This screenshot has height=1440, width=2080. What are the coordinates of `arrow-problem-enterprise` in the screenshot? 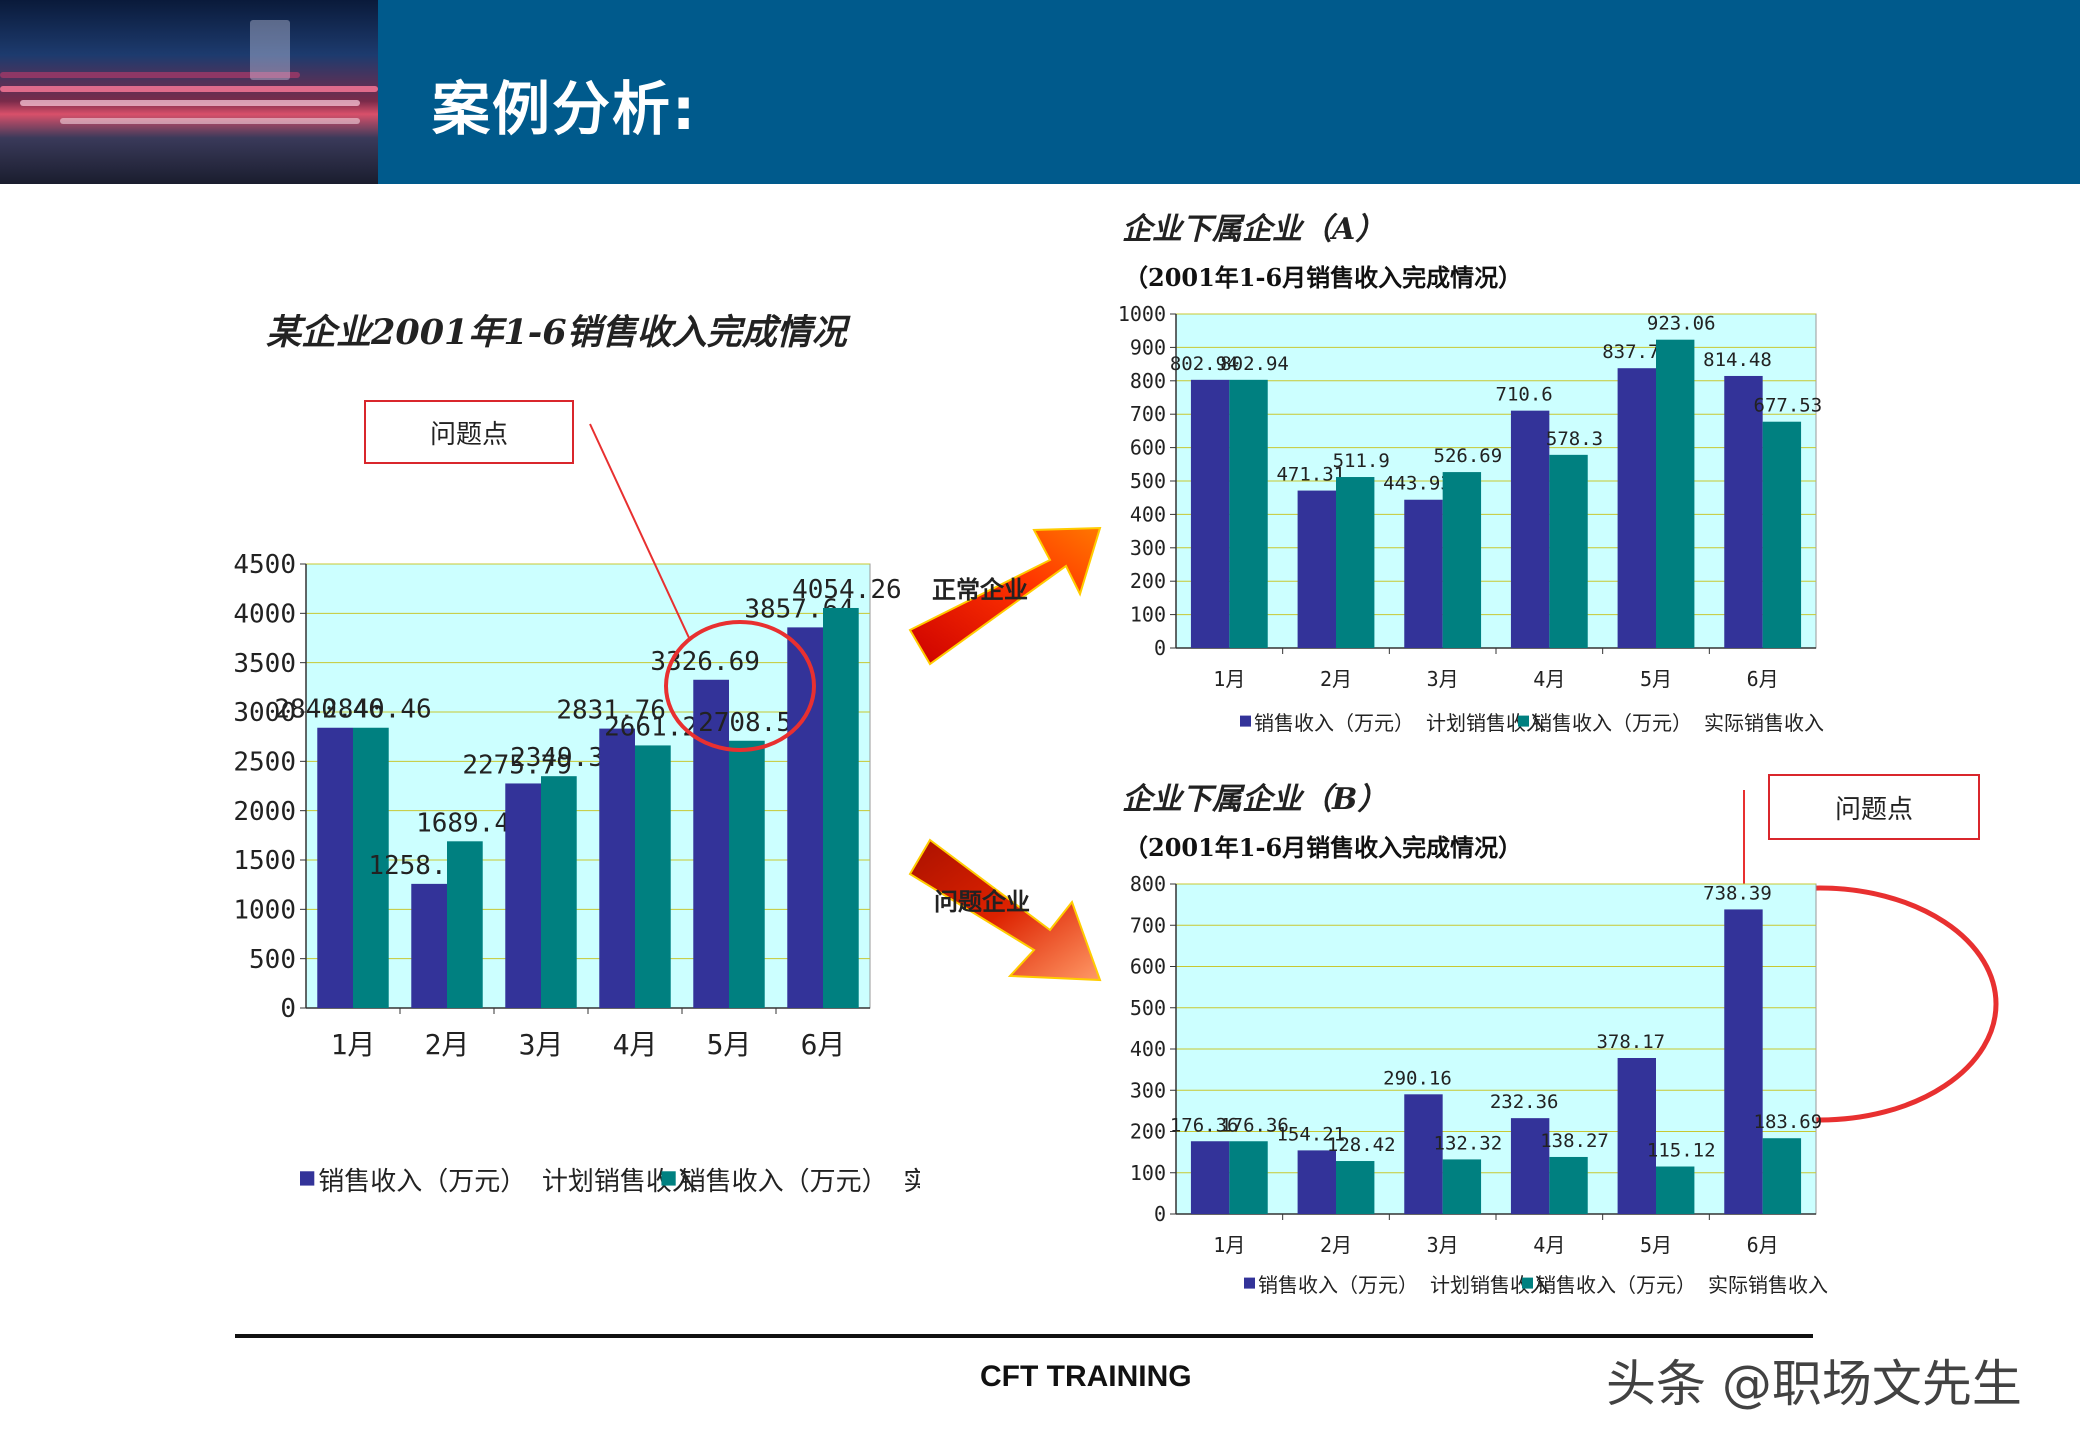 It's located at (1005, 910).